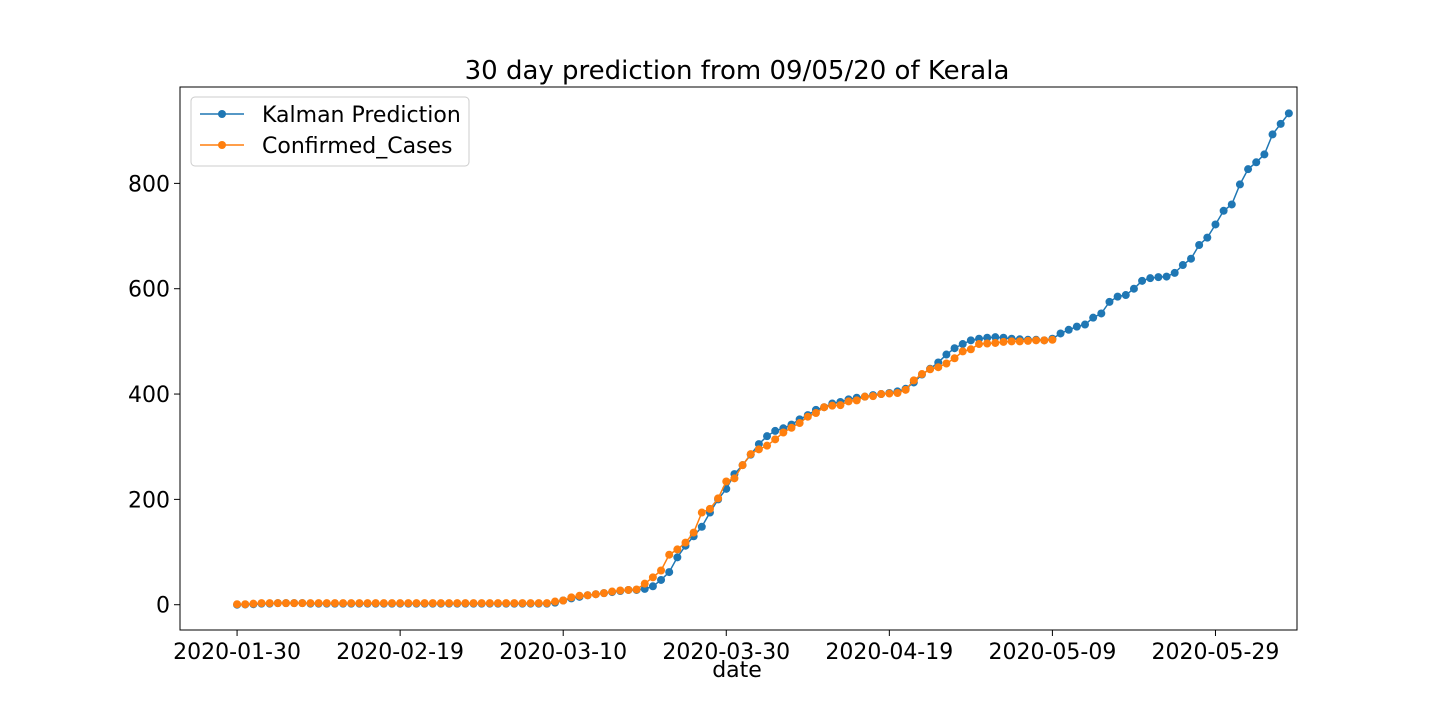 The image size is (1440, 720). What do you see at coordinates (563, 652) in the screenshot?
I see `x-tick-label: 2020-03-10` at bounding box center [563, 652].